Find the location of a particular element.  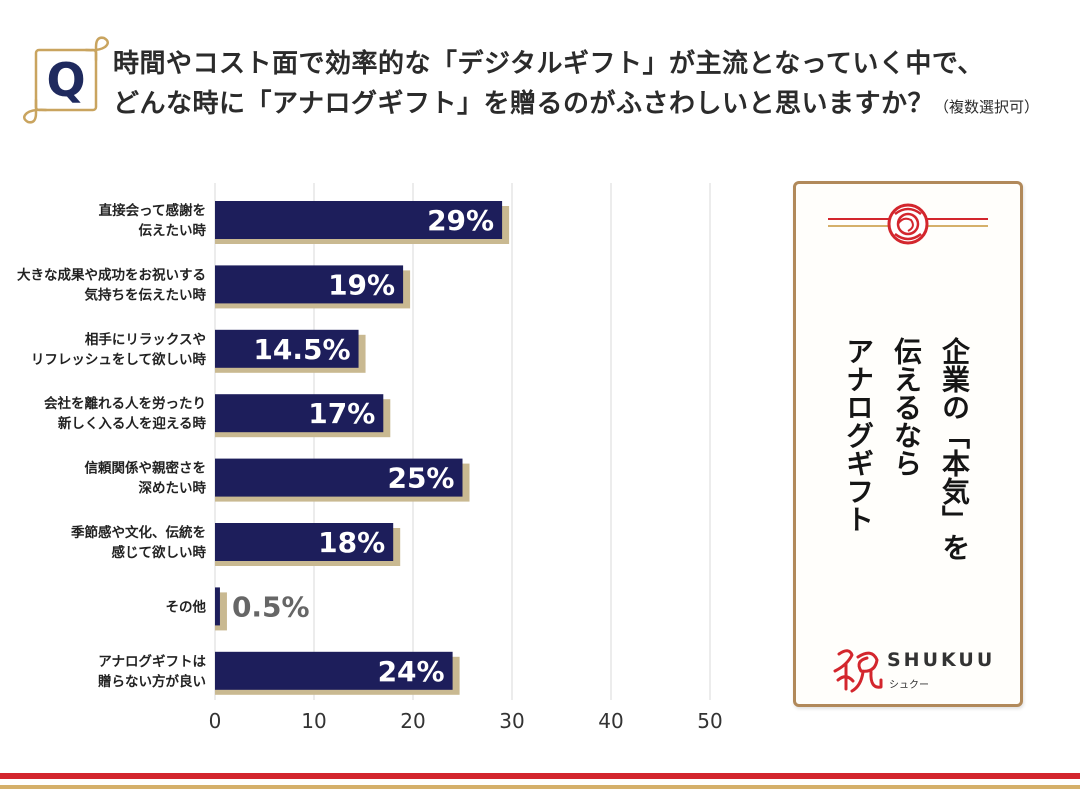

logo-kana: シュクー is located at coordinates (909, 685).